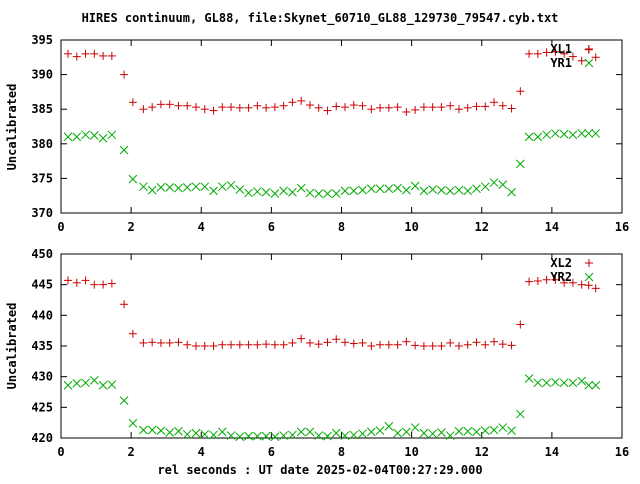  Describe the element at coordinates (622, 227) in the screenshot. I see `x-tick-label: 16` at that location.